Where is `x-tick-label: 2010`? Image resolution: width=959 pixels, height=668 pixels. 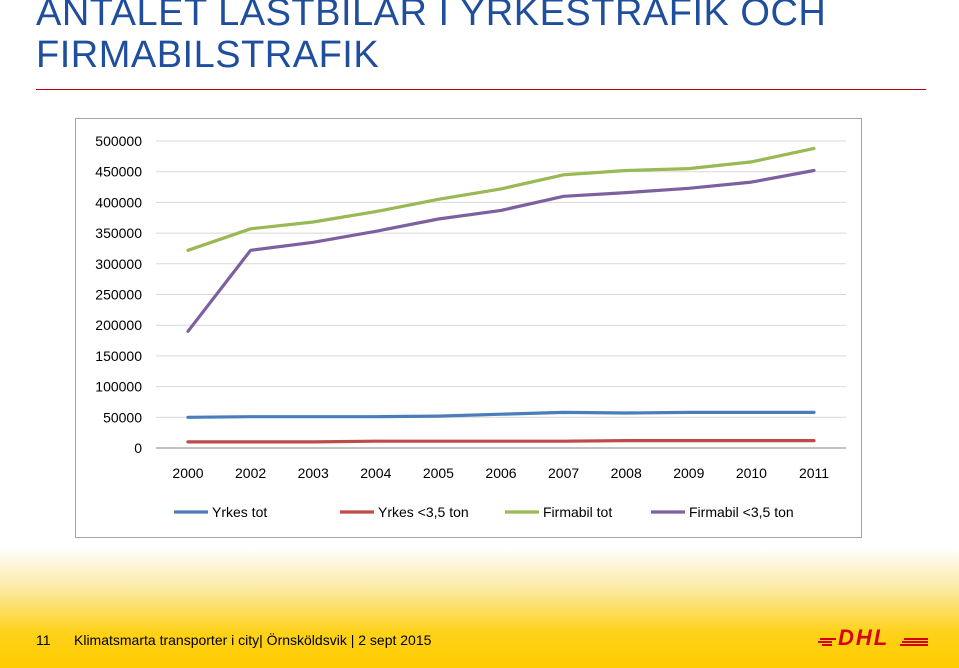
x-tick-label: 2010 is located at coordinates (751, 473).